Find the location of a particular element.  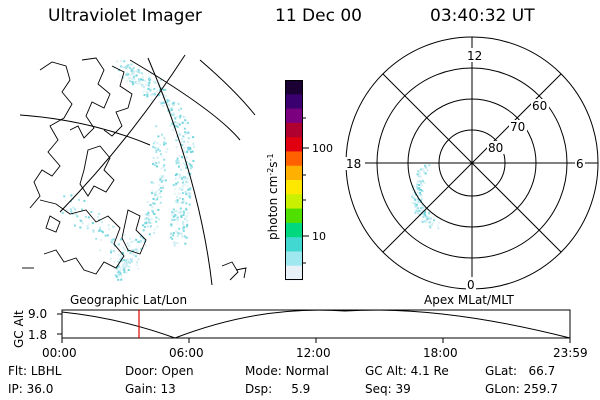

polar-lat-70: 70 is located at coordinates (517, 127).